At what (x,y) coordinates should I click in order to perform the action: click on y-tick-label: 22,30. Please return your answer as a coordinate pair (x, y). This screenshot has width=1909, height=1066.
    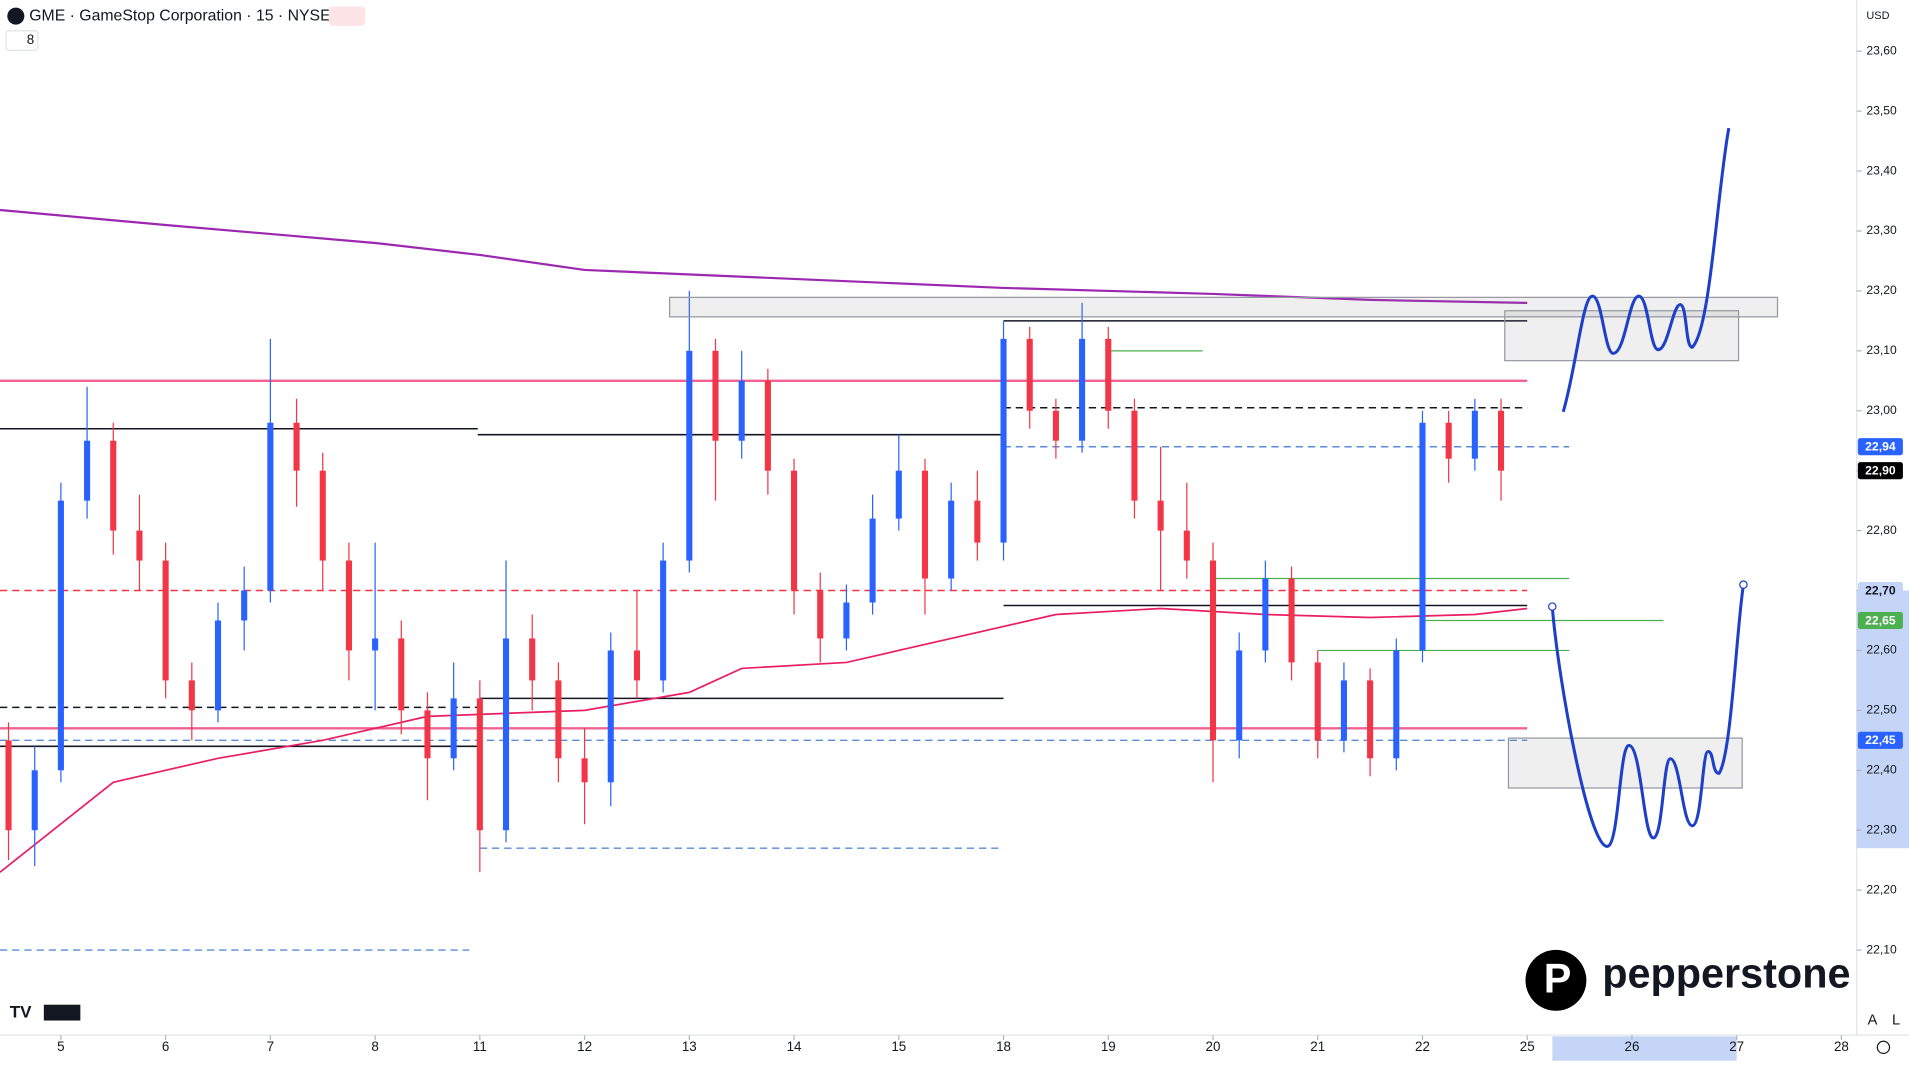
    Looking at the image, I should click on (1881, 829).